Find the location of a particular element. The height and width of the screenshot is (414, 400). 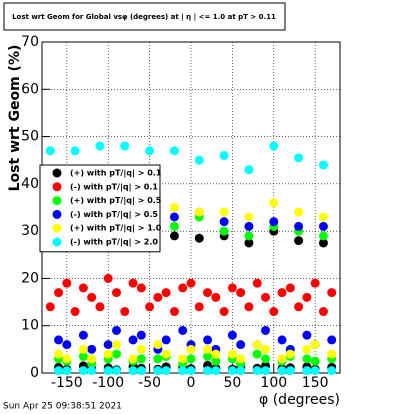

y-tick-label: 20 is located at coordinates (30, 278).